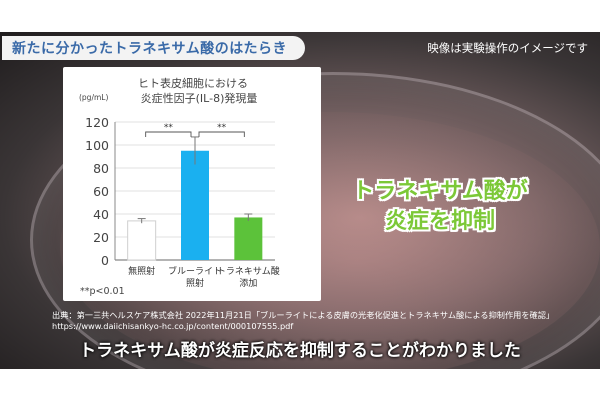  What do you see at coordinates (199, 98) in the screenshot?
I see `chart-title-line2: 炎症性因子(IL-8)発現量` at bounding box center [199, 98].